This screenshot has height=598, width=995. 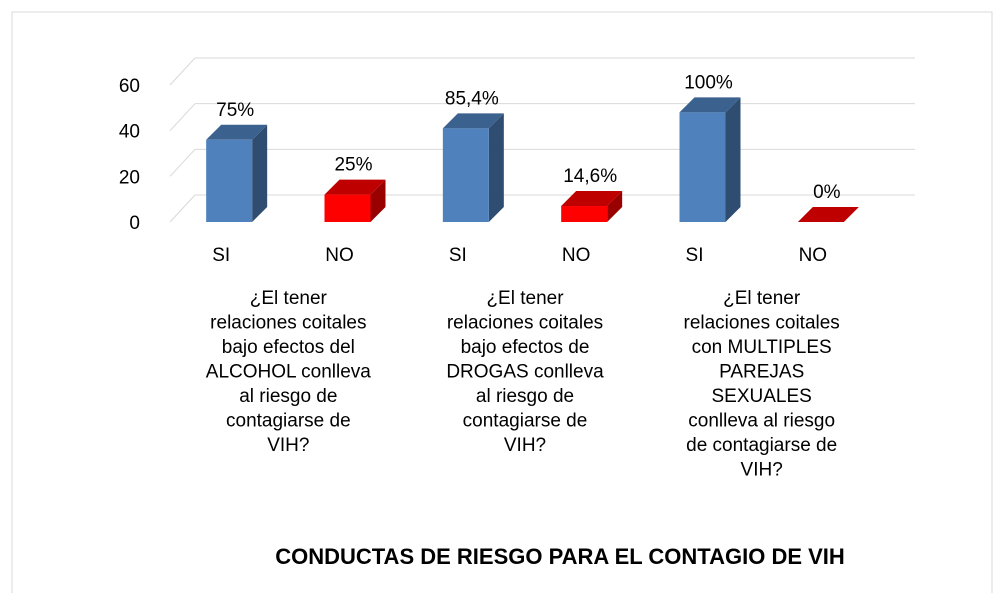 I want to click on value-label: 14,6%, so click(x=590, y=176).